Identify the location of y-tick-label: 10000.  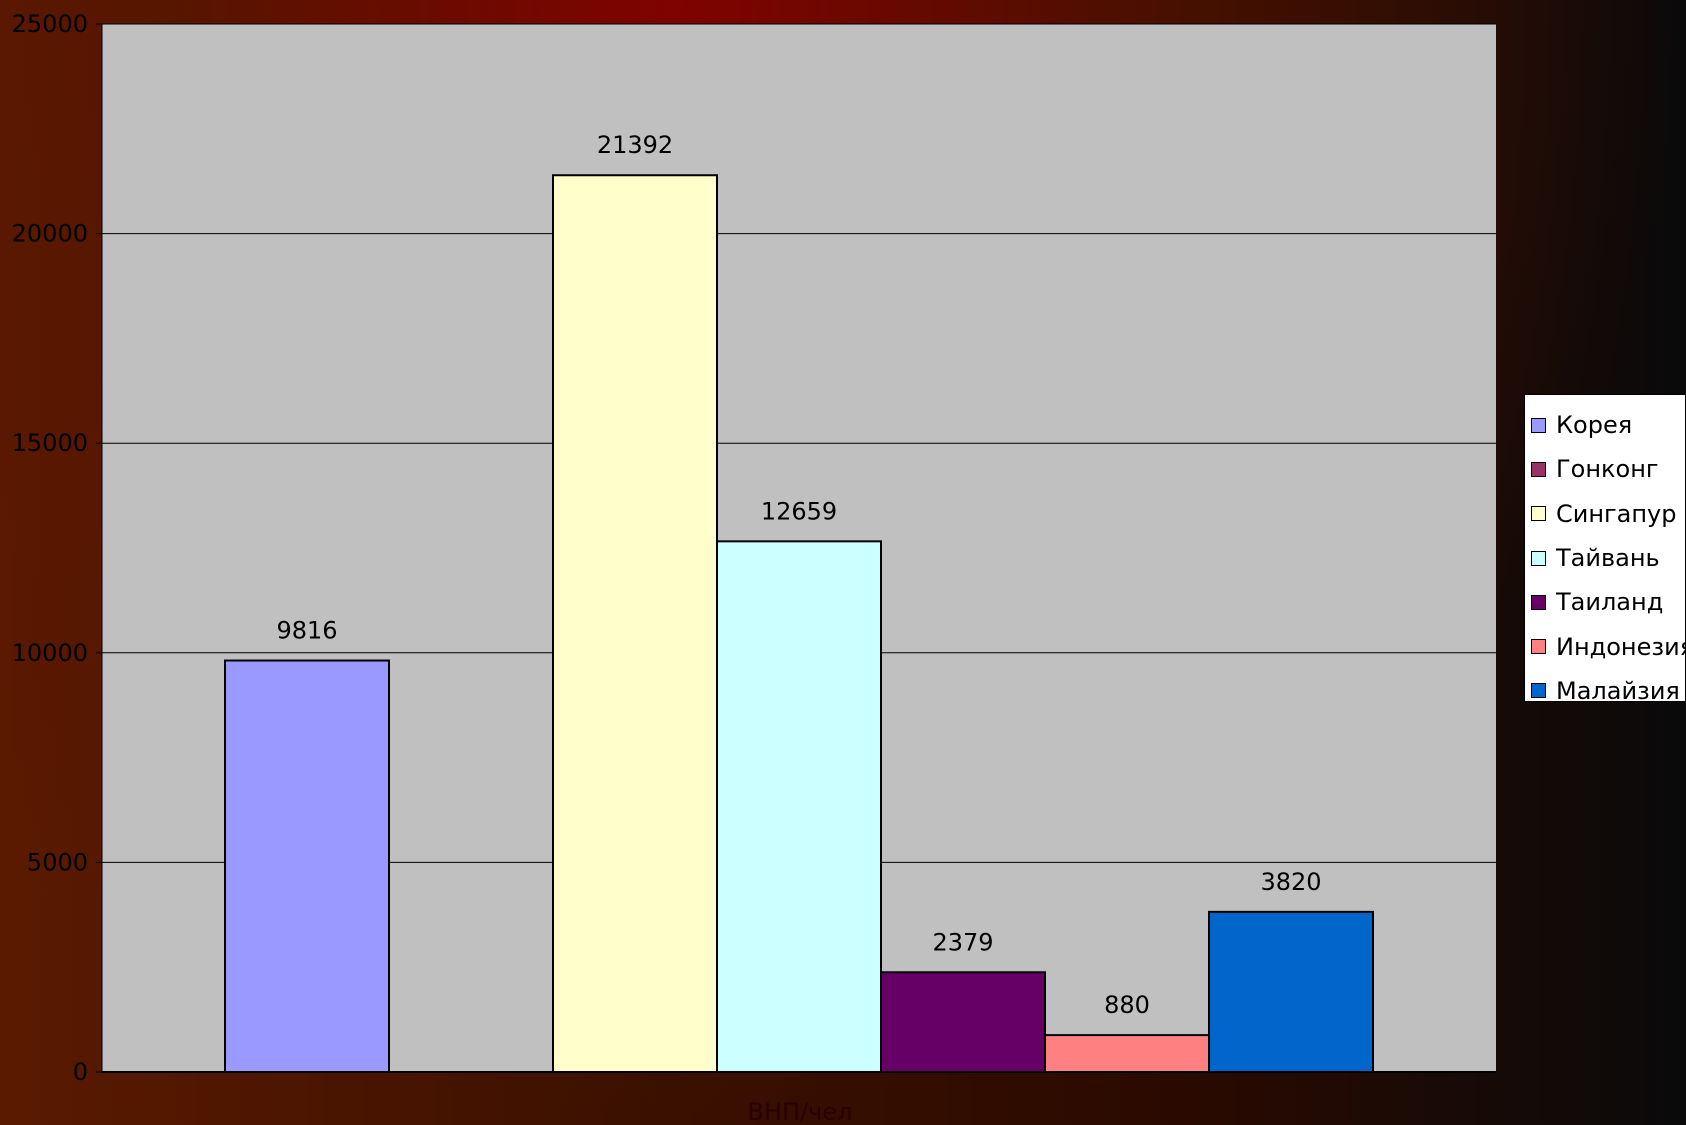
(50, 653).